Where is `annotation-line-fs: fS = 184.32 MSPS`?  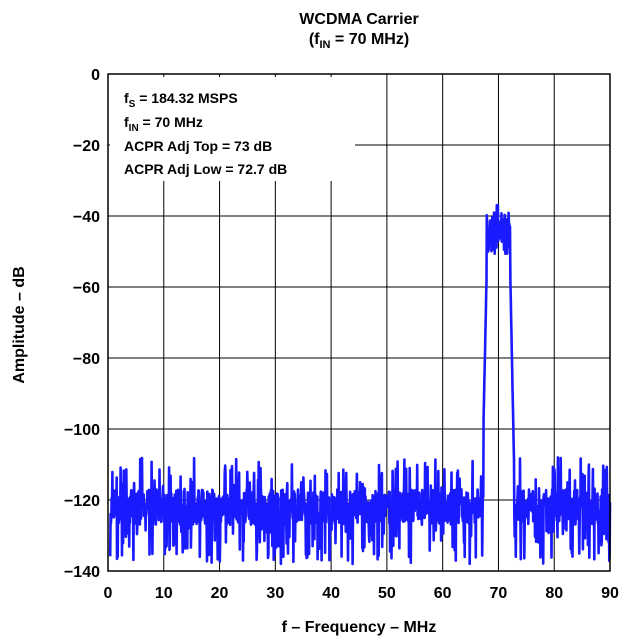 annotation-line-fs: fS = 184.32 MSPS is located at coordinates (181, 100).